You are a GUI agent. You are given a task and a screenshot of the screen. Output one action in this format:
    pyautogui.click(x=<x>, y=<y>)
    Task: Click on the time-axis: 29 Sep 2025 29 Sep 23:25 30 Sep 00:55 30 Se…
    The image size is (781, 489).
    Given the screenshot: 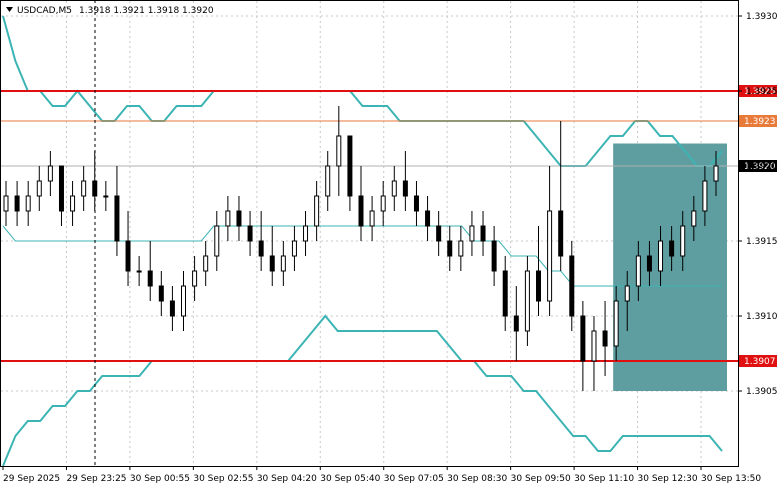 What is the action you would take?
    pyautogui.click(x=381, y=475)
    